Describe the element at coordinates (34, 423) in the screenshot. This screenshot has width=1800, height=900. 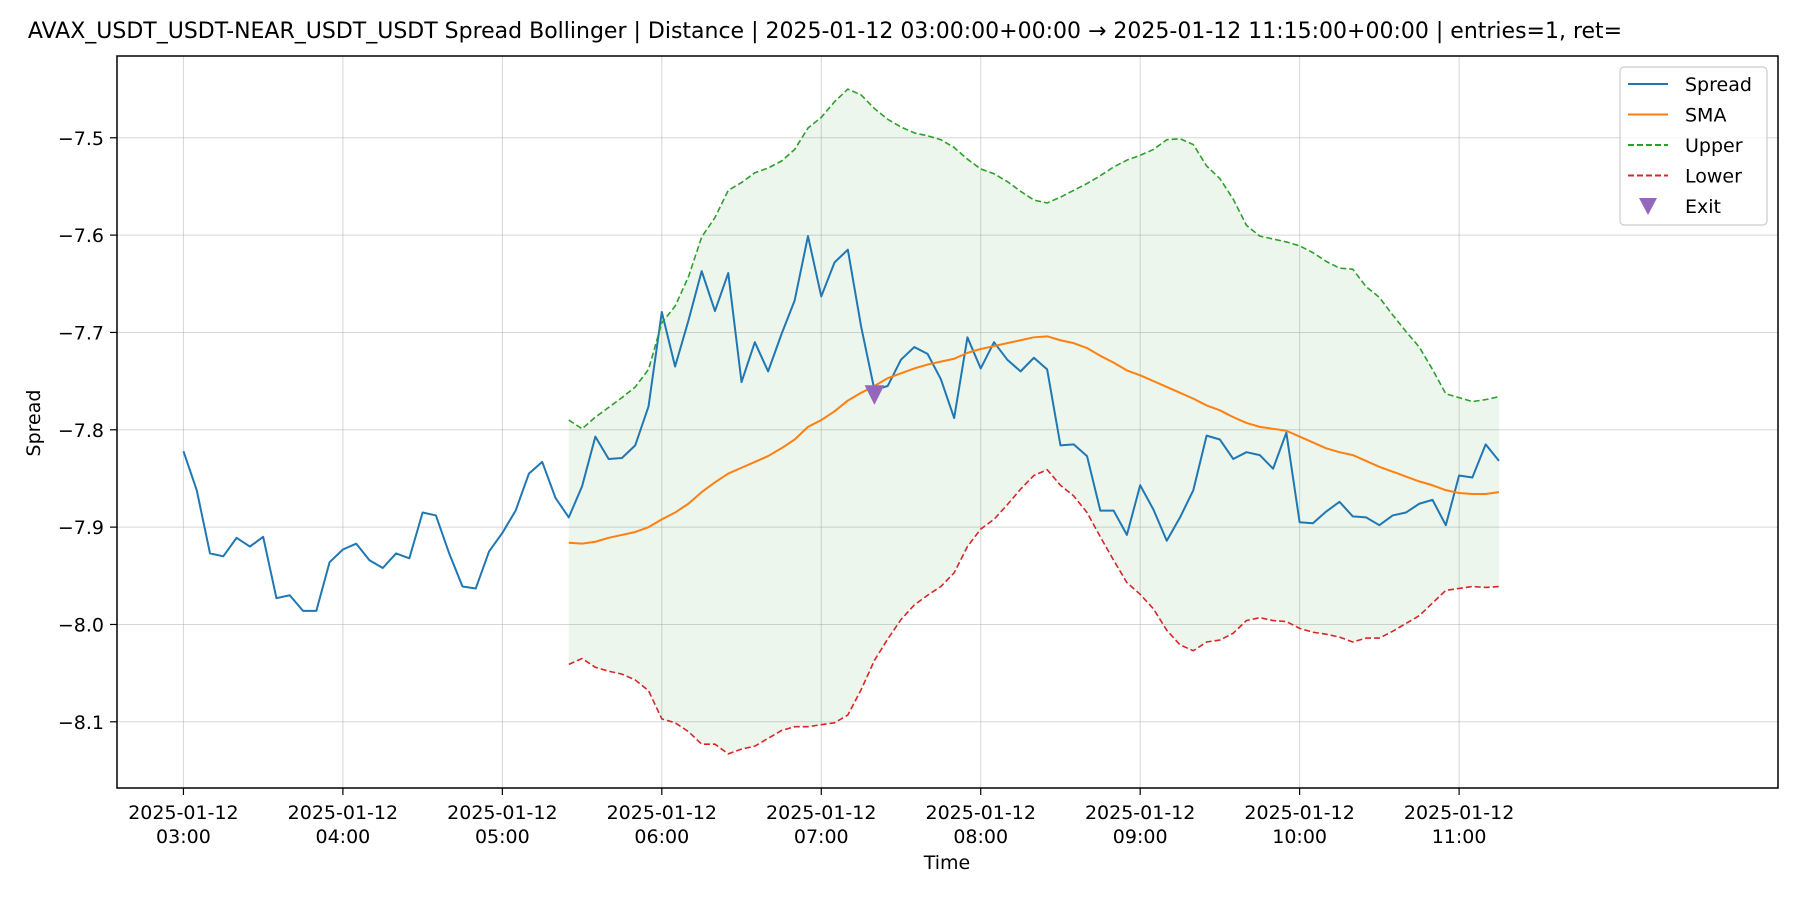
I see `y-axis-label: Spread` at that location.